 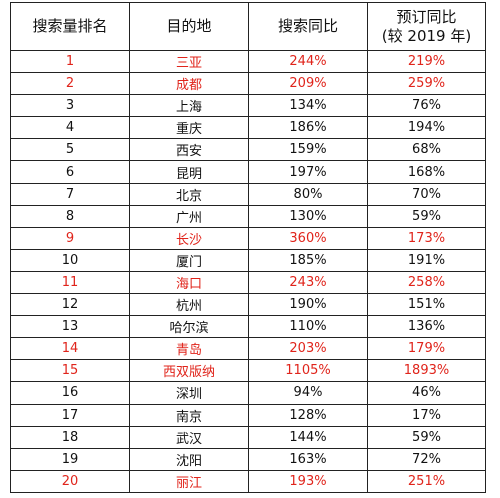 What do you see at coordinates (426, 415) in the screenshot?
I see `booking-yoy-cell: 17%` at bounding box center [426, 415].